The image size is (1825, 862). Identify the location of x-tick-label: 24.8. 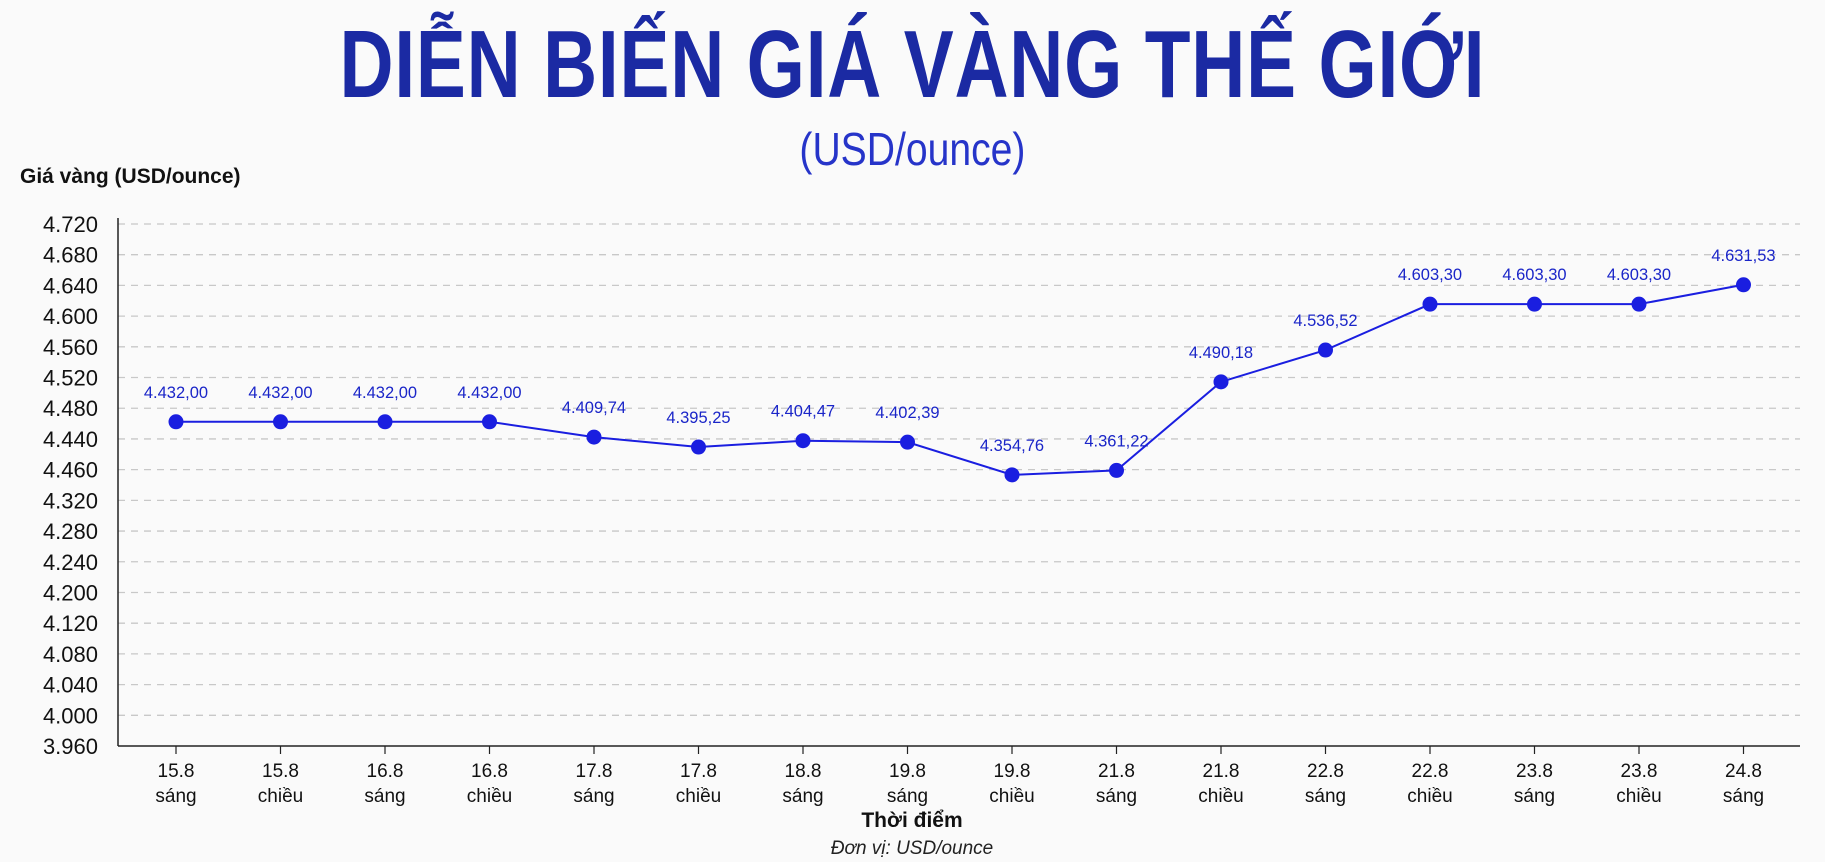
(1743, 771).